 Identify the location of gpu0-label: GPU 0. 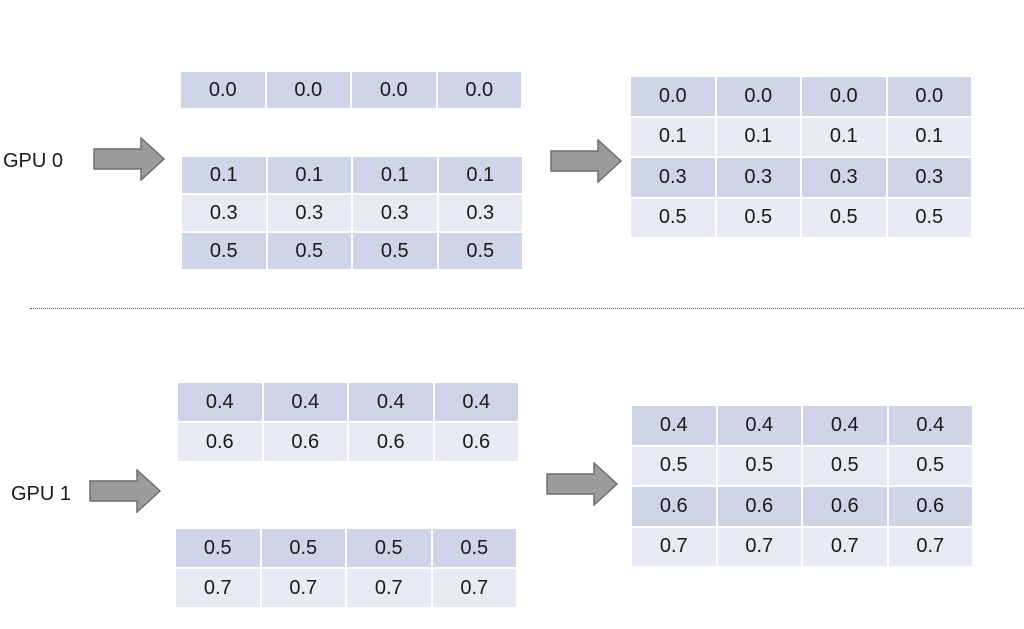
(33, 161).